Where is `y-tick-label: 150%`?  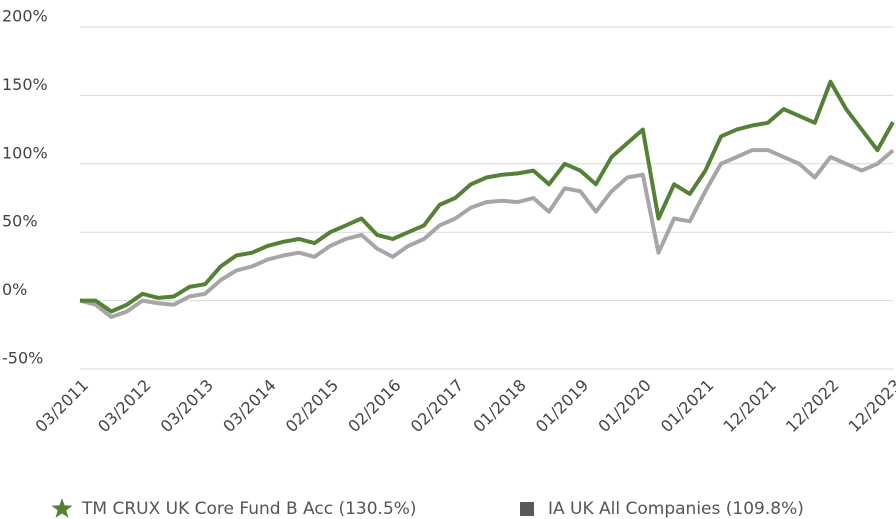 y-tick-label: 150% is located at coordinates (25, 84).